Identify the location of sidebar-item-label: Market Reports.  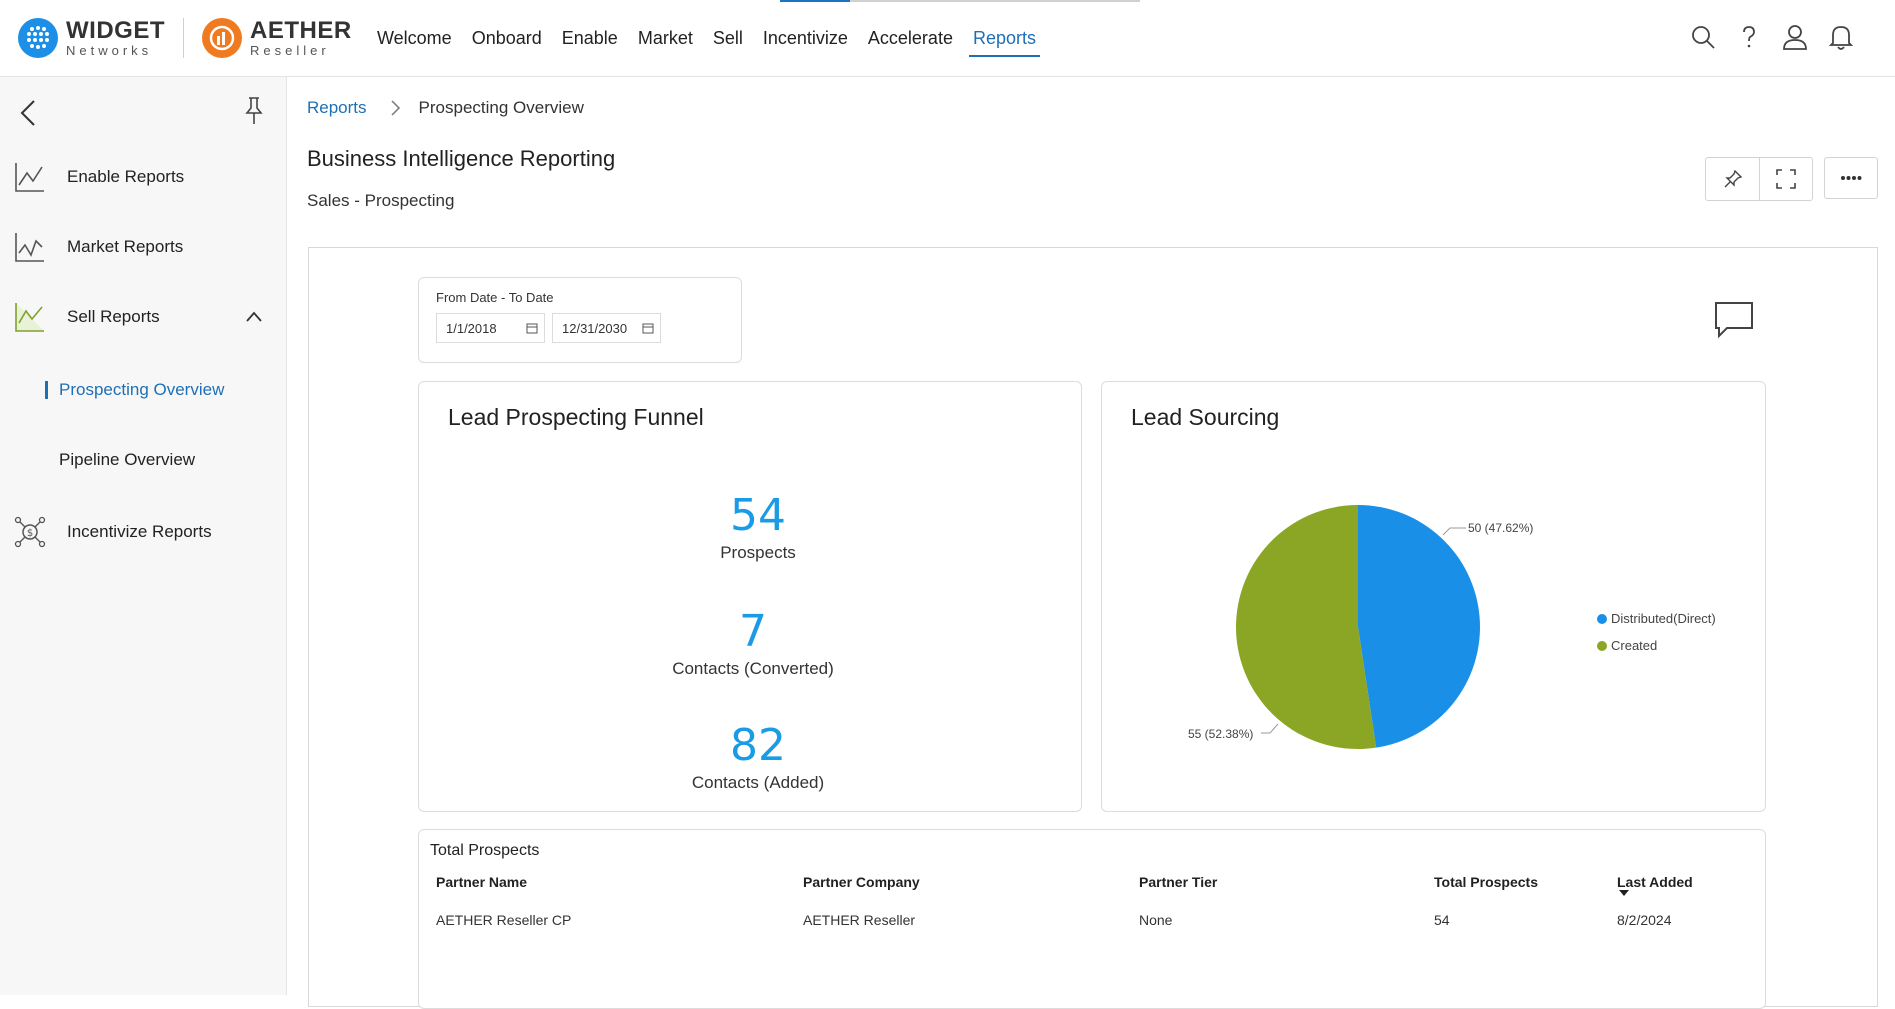
(125, 246).